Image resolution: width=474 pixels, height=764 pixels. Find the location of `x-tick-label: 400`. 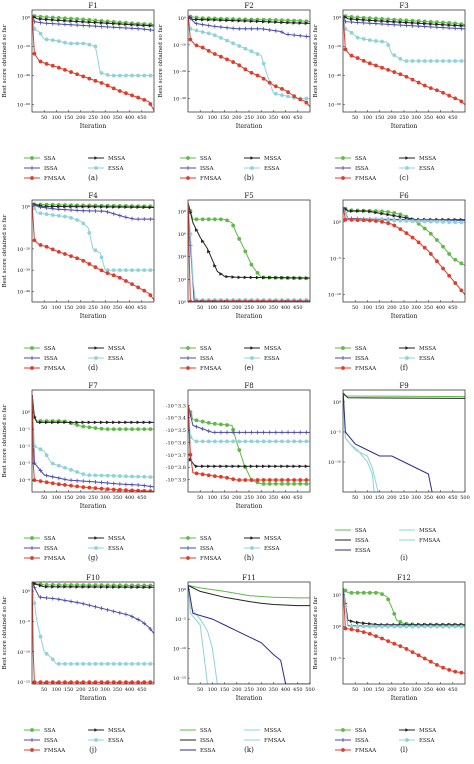

x-tick-label: 400 is located at coordinates (130, 308).